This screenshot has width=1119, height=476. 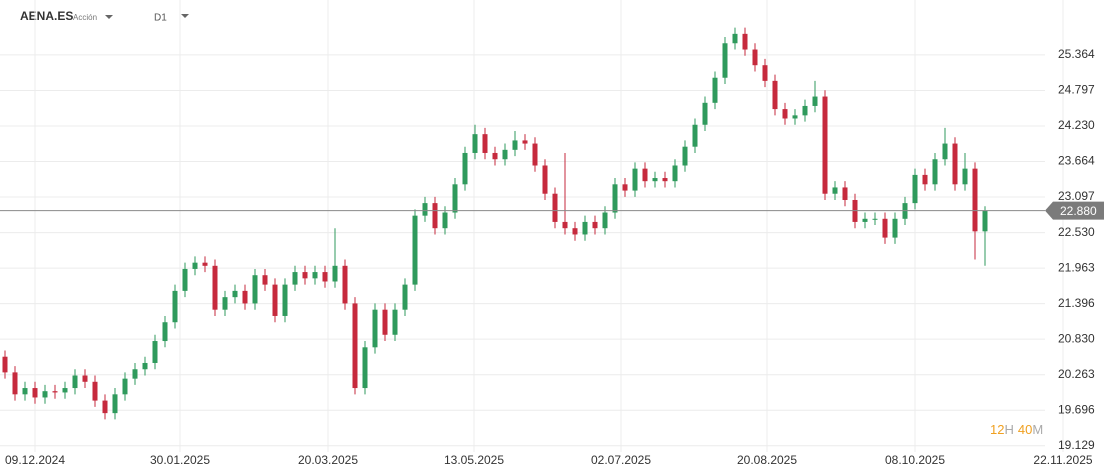 What do you see at coordinates (1062, 460) in the screenshot?
I see `x-tick-label: 22.11.2025` at bounding box center [1062, 460].